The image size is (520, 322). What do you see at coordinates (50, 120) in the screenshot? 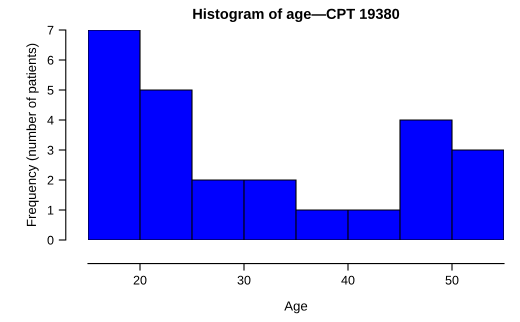
I see `y-tick-label: 4` at bounding box center [50, 120].